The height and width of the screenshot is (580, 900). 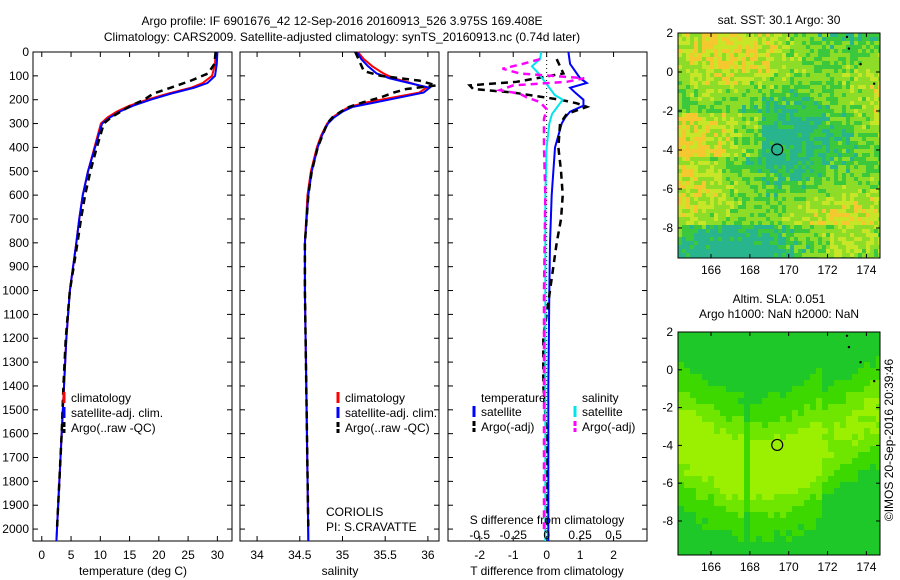 I want to click on sla-map-title-line2: Argo h1000: NaN h2000: NaN, so click(x=779, y=314).